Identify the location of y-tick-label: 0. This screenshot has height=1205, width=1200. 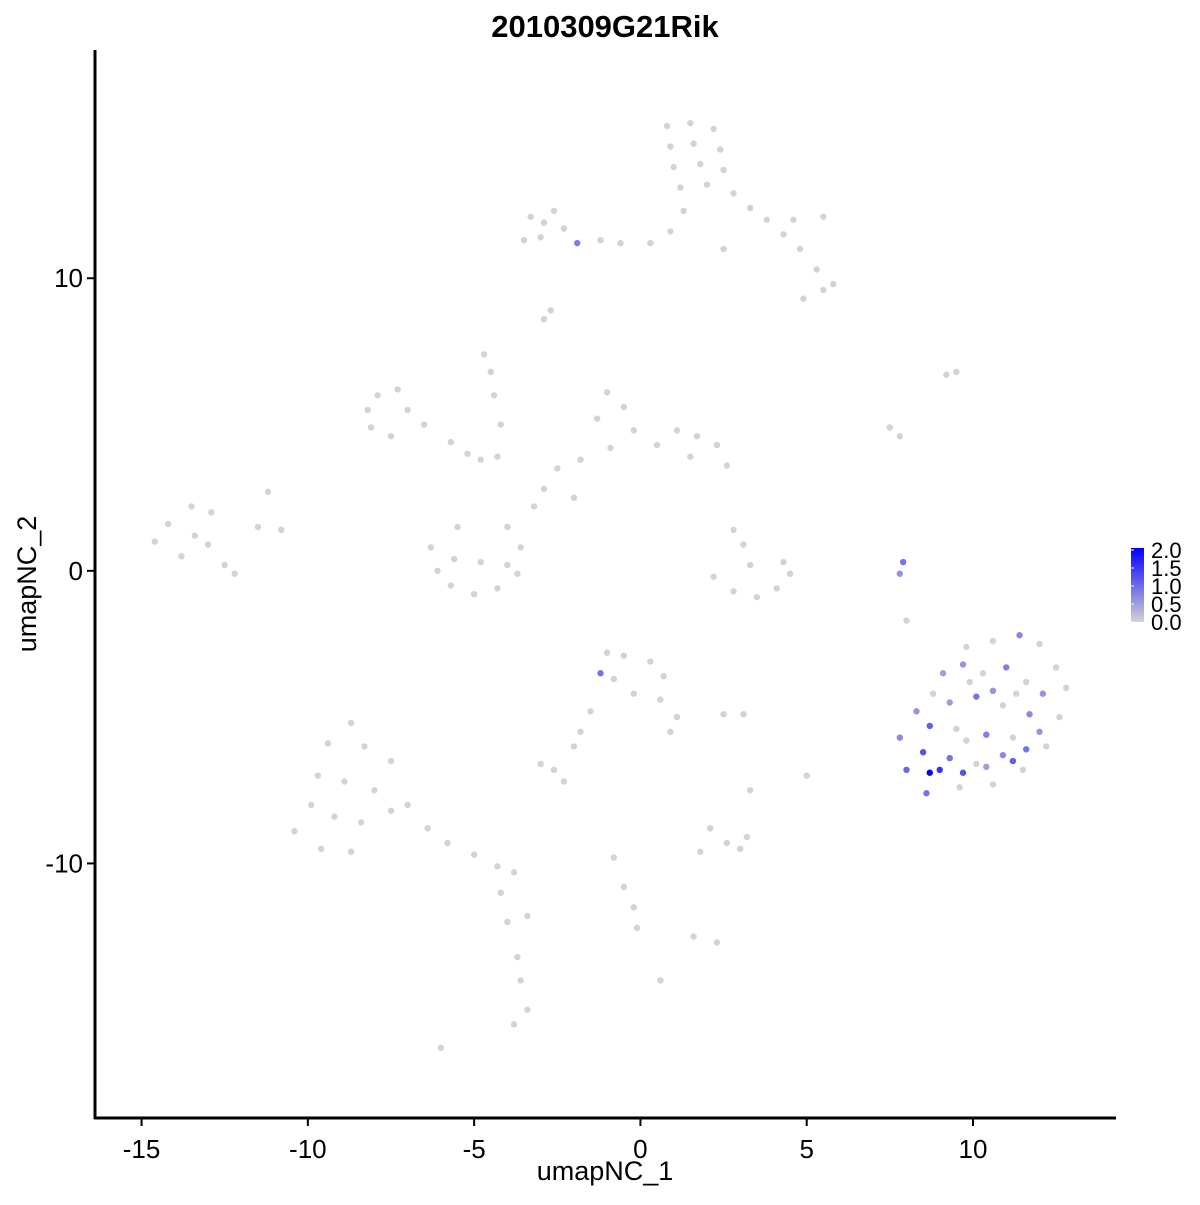
(76, 571).